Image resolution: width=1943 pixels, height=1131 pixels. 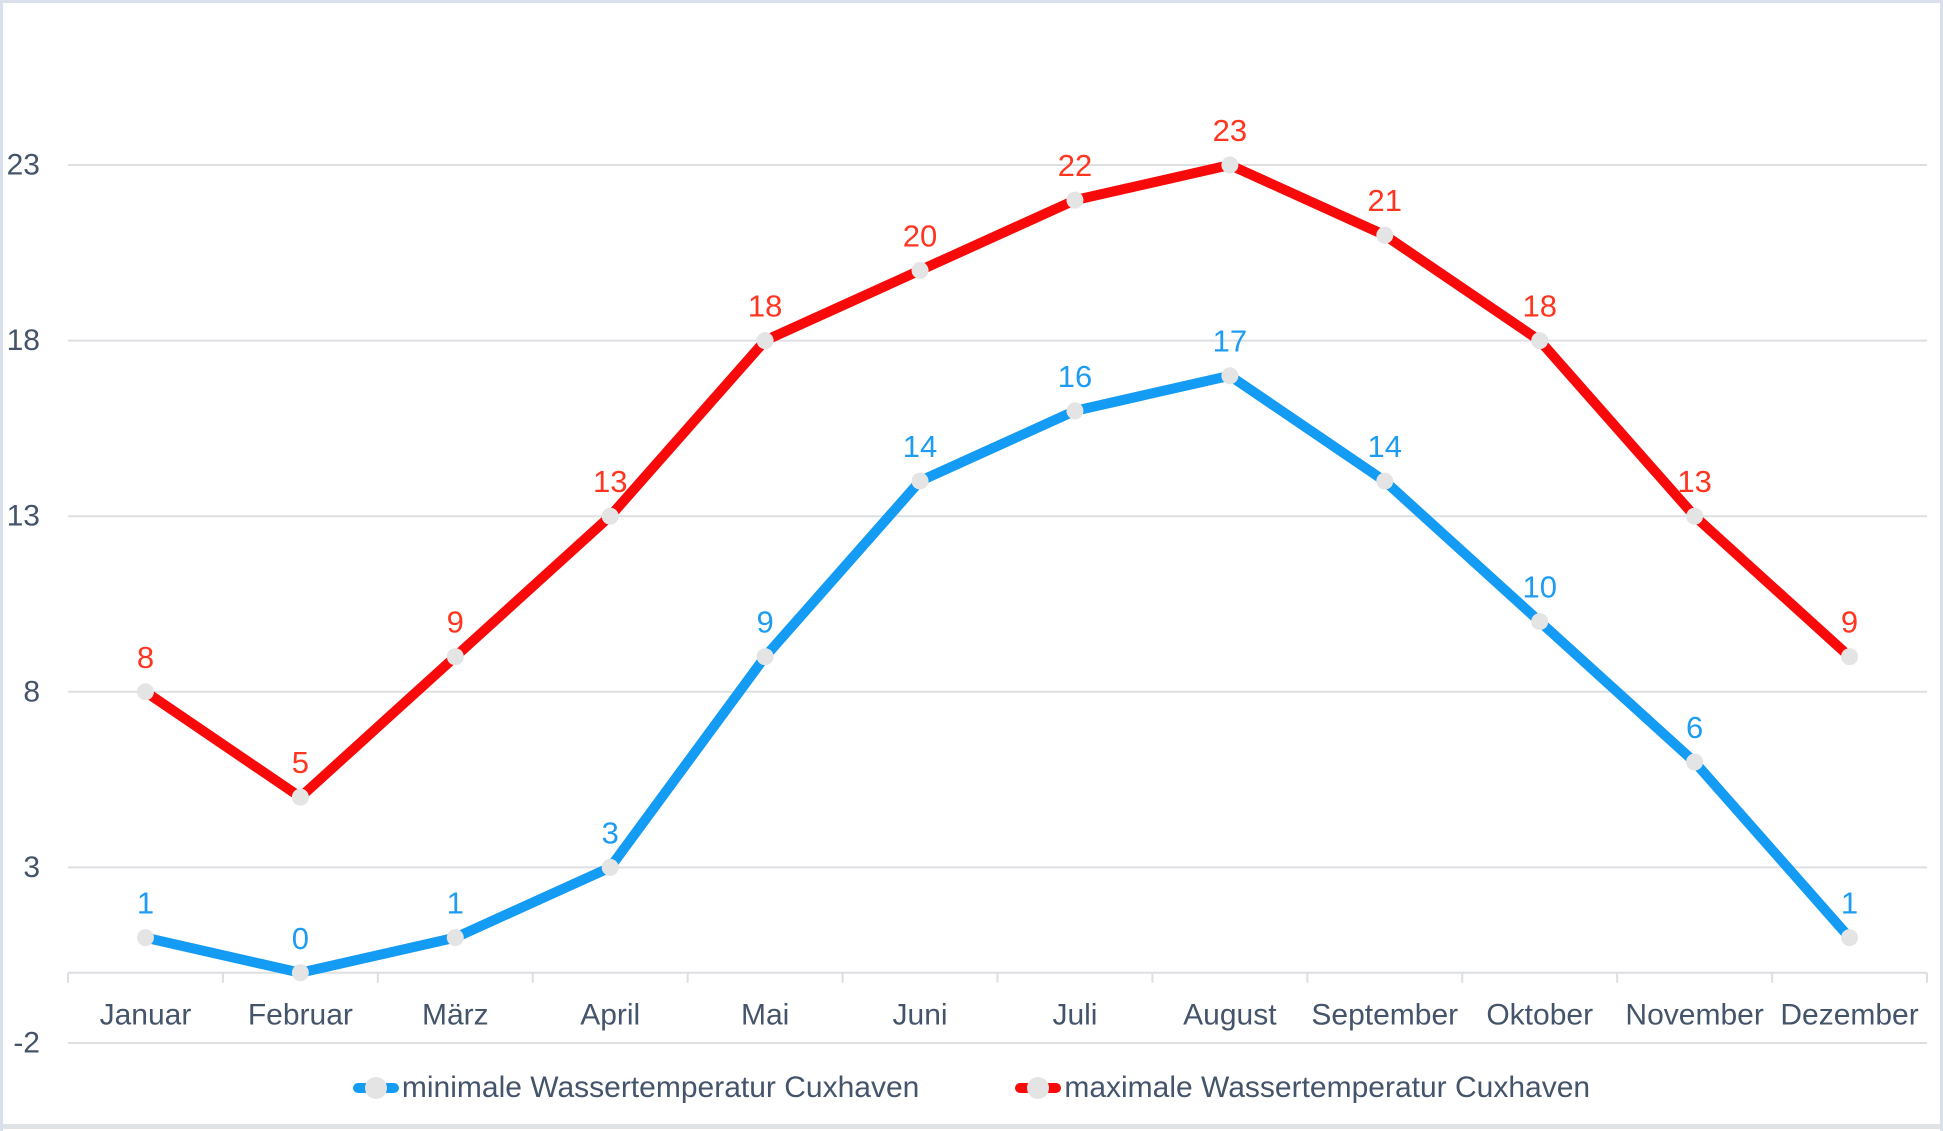 What do you see at coordinates (1230, 1015) in the screenshot?
I see `x-axis-label: August` at bounding box center [1230, 1015].